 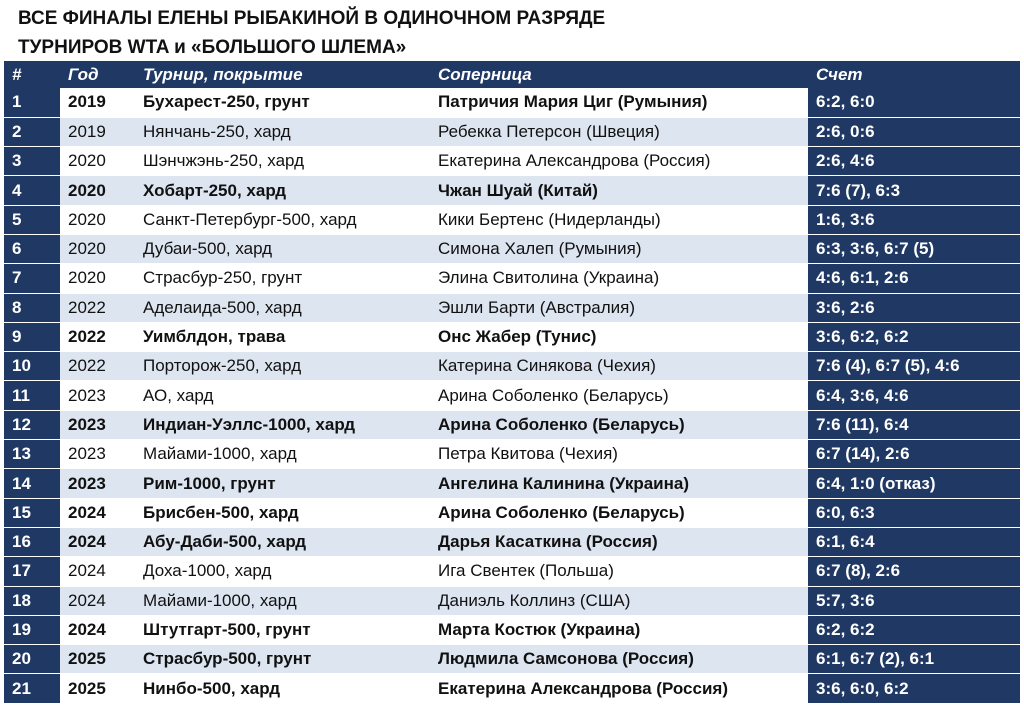 I want to click on table-cell: Патричия Мария Циг (Румыния), so click(x=619, y=103).